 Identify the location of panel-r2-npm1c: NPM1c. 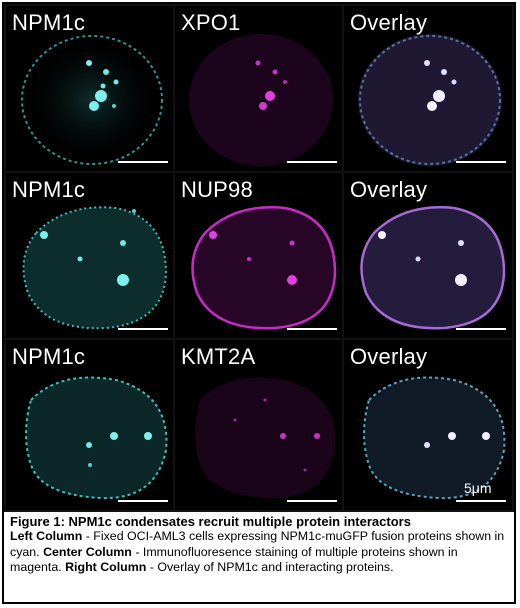
(89, 255).